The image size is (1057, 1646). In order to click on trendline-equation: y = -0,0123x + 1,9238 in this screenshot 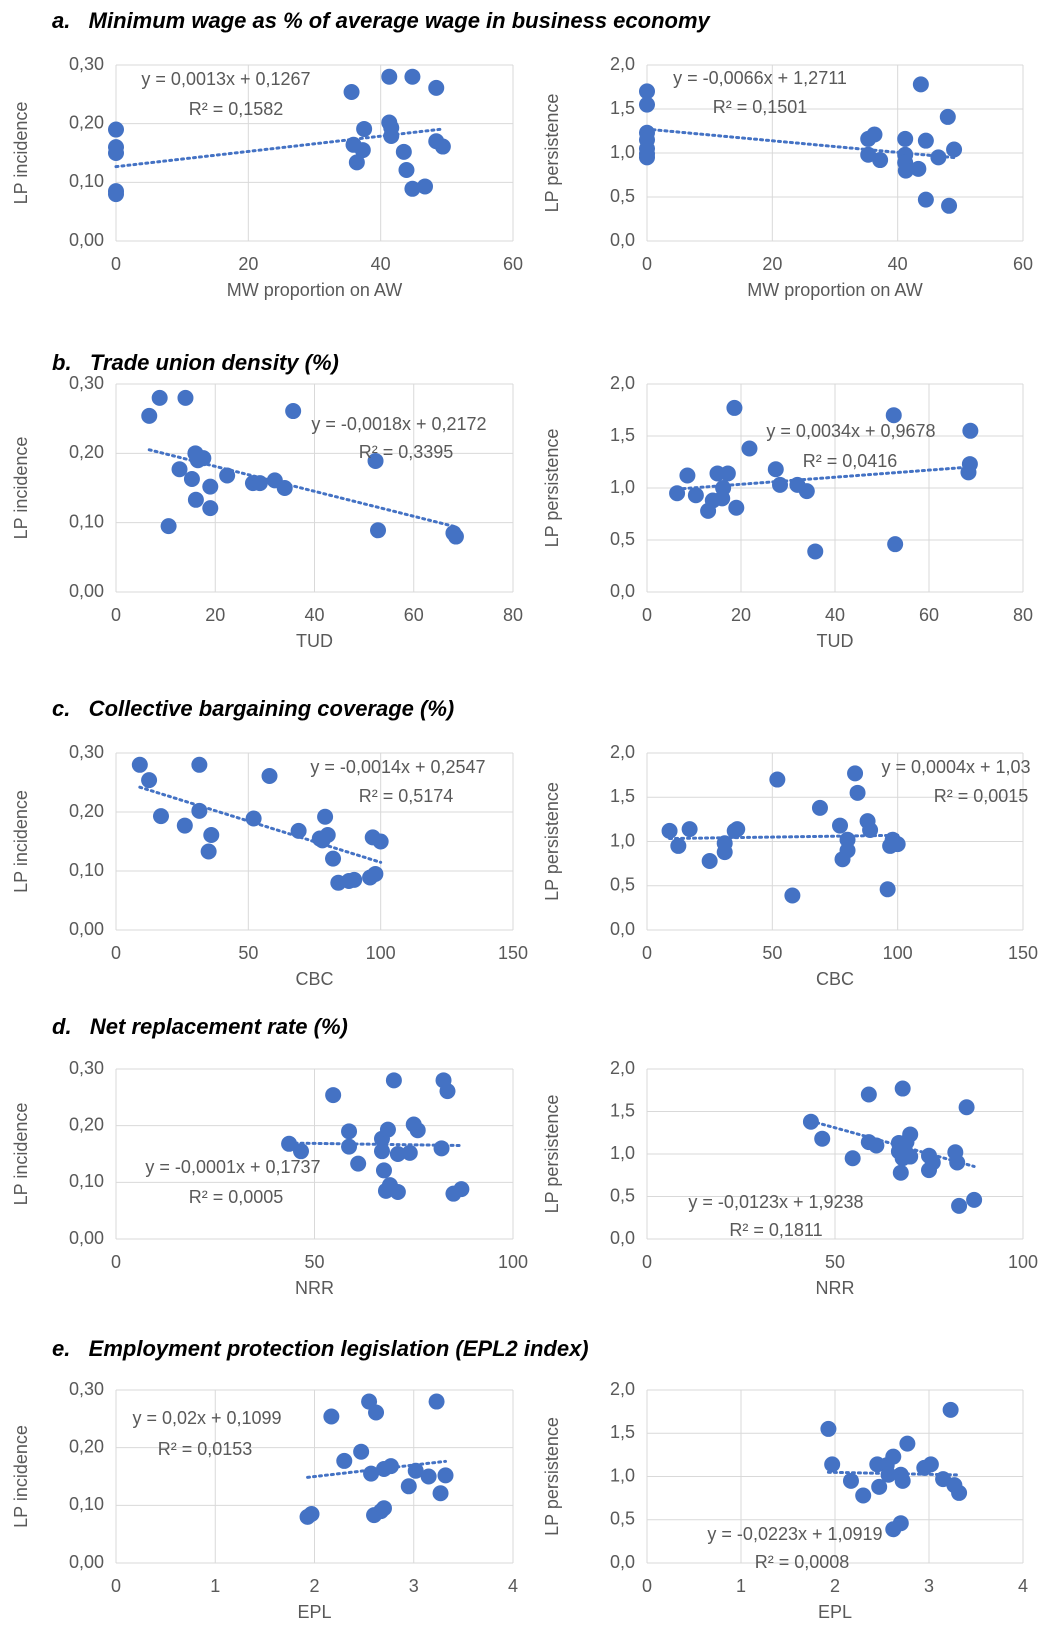, I will do `click(775, 1202)`.